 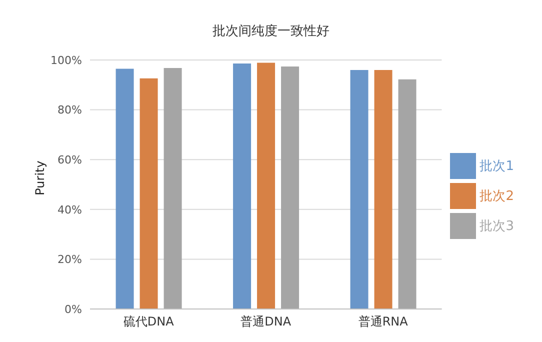 What do you see at coordinates (70, 110) in the screenshot?
I see `y-tick-label: 80%` at bounding box center [70, 110].